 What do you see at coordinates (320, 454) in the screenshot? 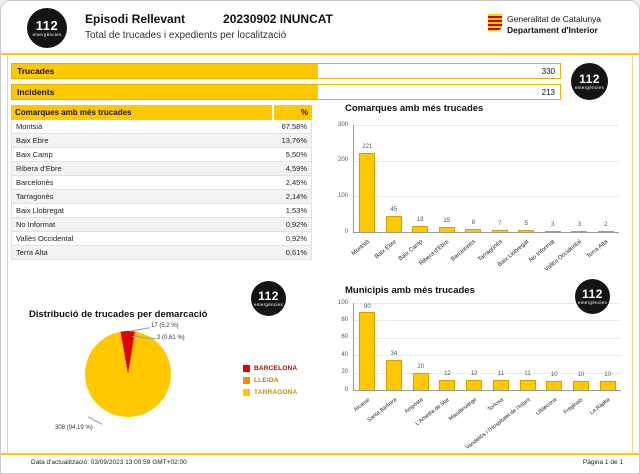
I see `footer-divider` at bounding box center [320, 454].